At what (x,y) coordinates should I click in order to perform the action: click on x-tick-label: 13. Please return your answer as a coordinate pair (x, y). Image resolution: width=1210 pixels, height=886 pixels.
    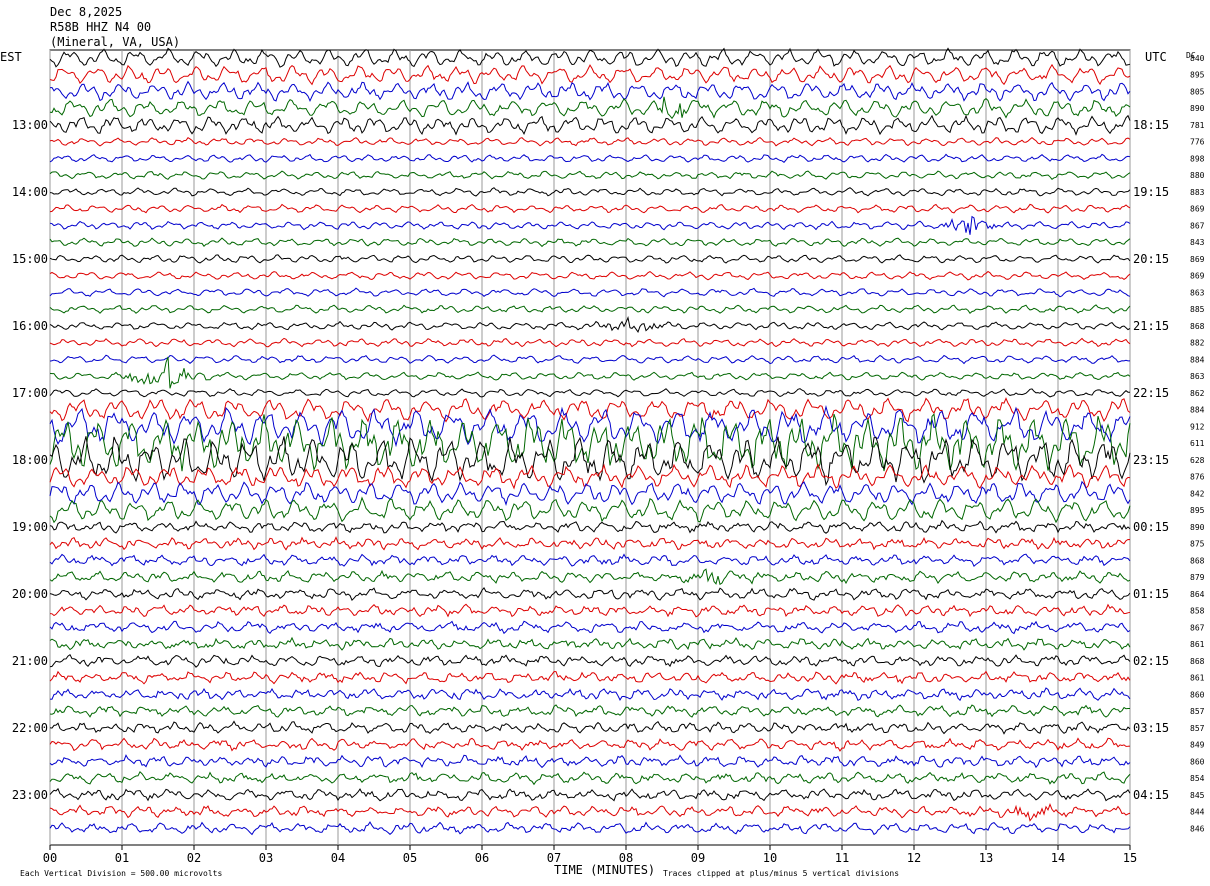
    Looking at the image, I should click on (986, 858).